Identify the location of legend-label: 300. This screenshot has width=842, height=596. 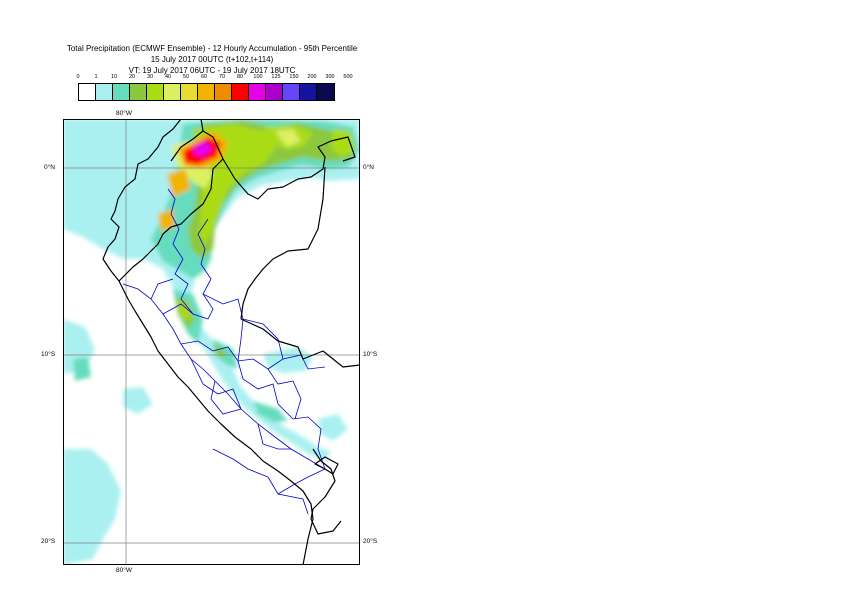
(330, 77).